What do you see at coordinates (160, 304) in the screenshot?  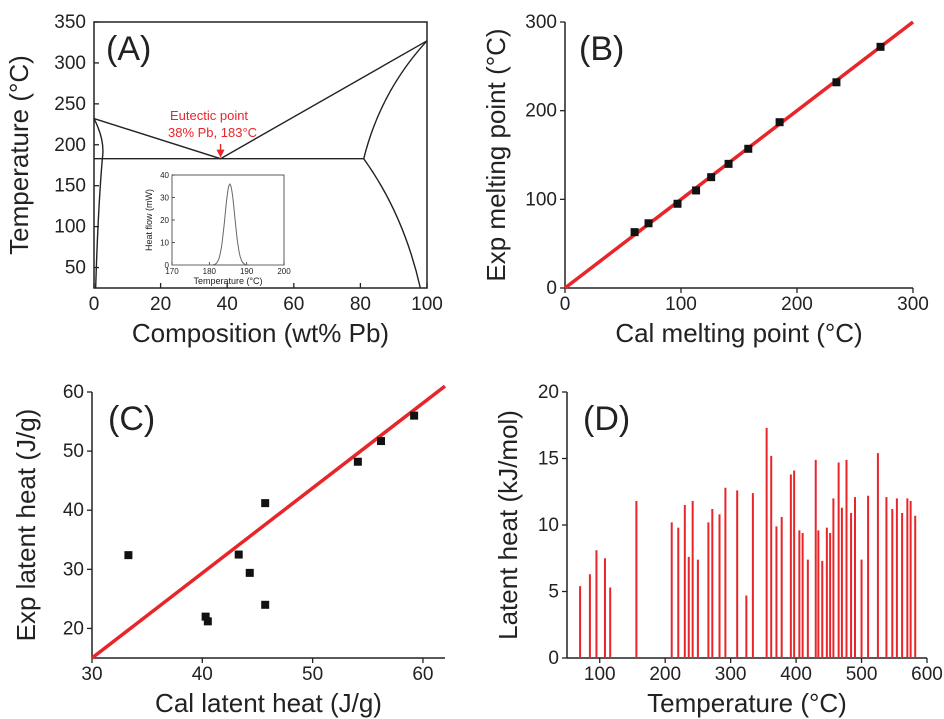 I see `x-tick-label: 20` at bounding box center [160, 304].